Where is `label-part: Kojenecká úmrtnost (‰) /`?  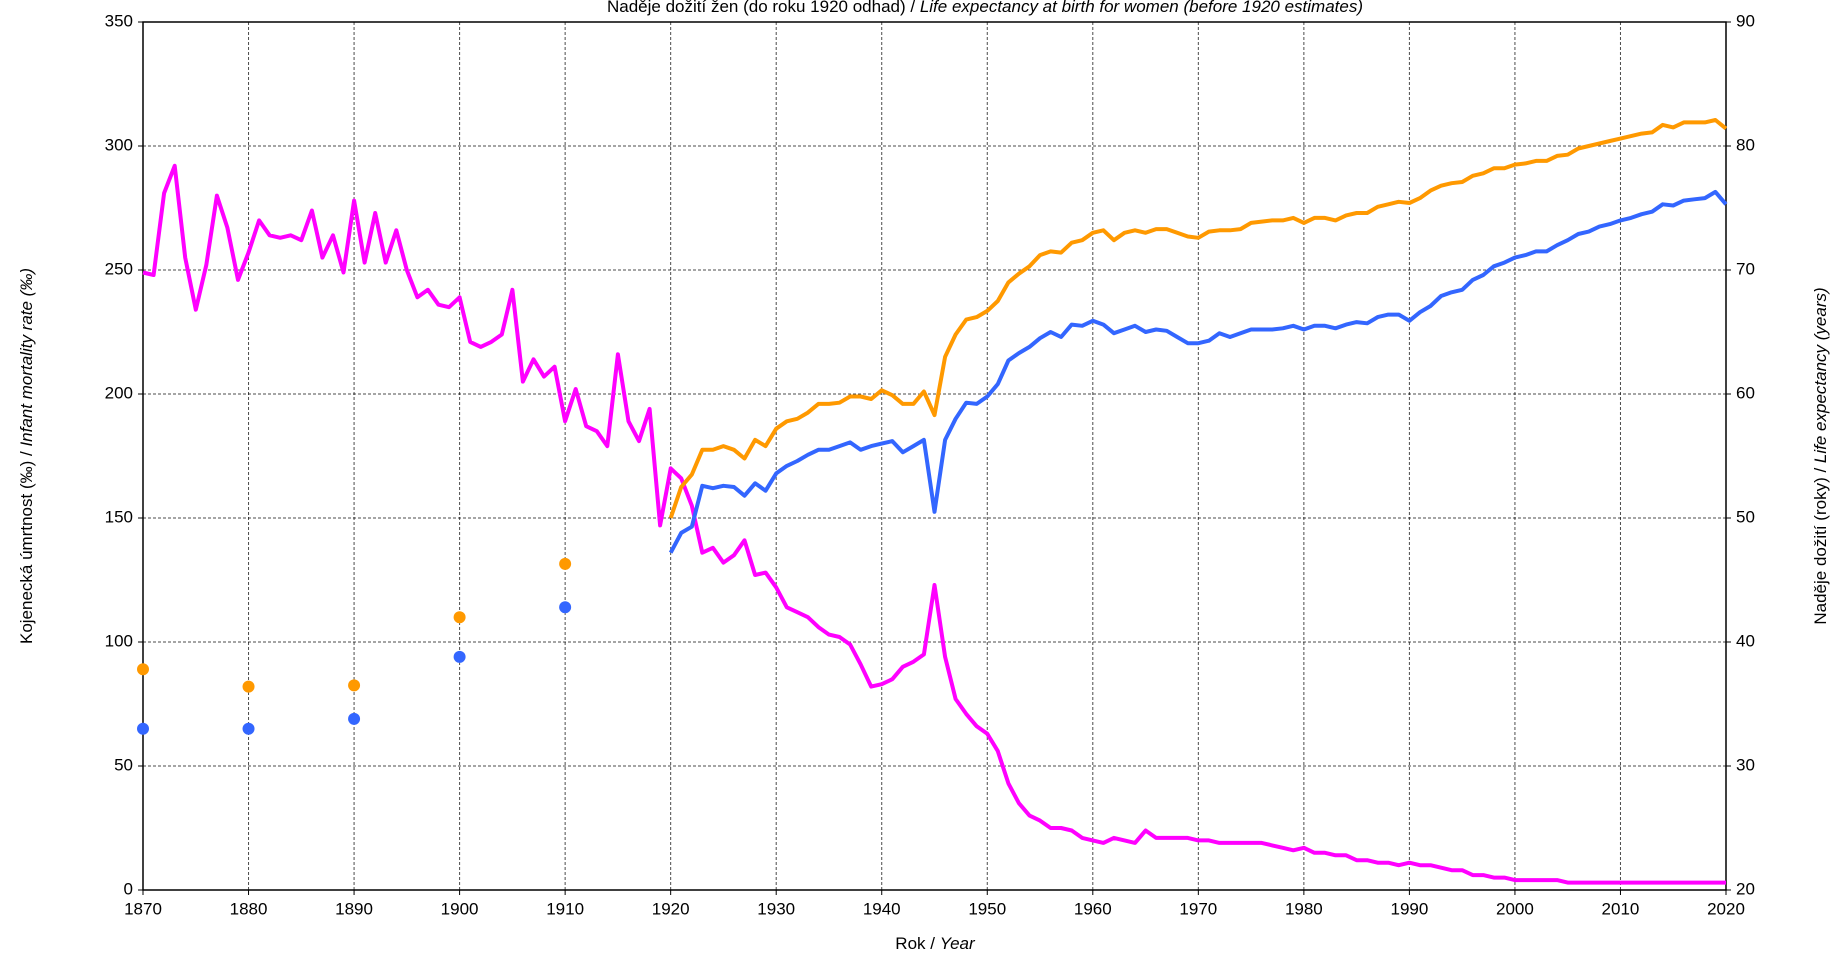
label-part: Kojenecká úmrtnost (‰) / is located at coordinates (26, 545).